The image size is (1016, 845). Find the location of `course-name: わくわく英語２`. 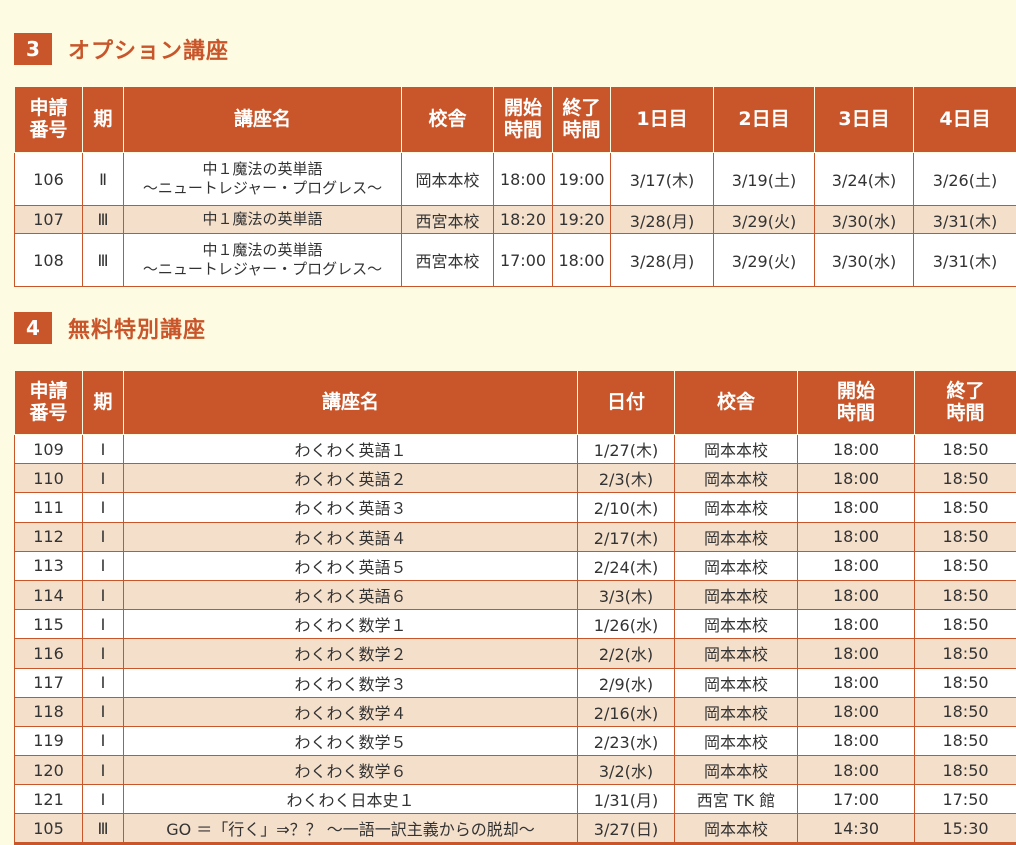

course-name: わくわく英語２ is located at coordinates (350, 478).